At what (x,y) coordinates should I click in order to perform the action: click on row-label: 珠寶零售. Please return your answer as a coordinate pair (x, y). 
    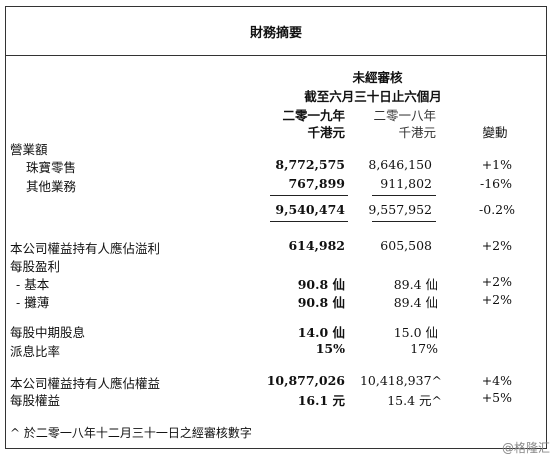
    Looking at the image, I should click on (51, 167).